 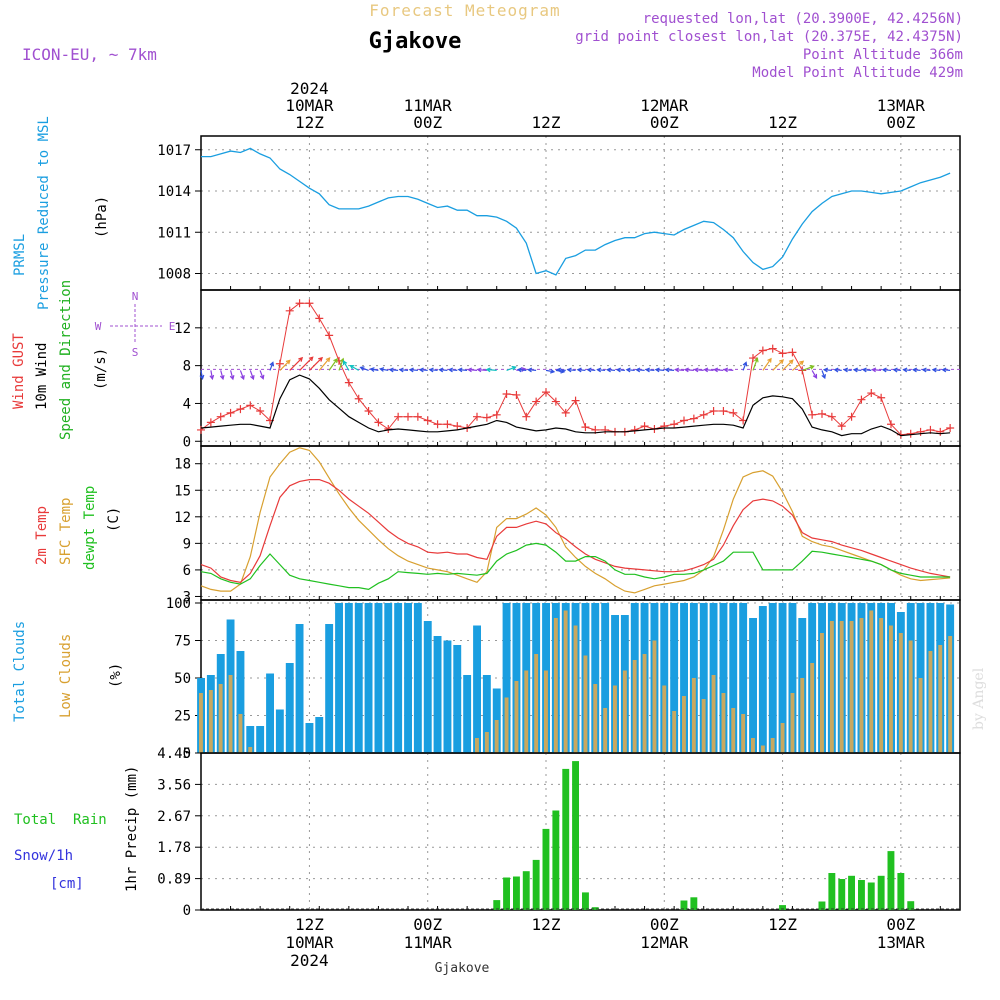 What do you see at coordinates (563, 679) in the screenshot?
I see `clouds-panel: 0 25 50 75 100` at bounding box center [563, 679].